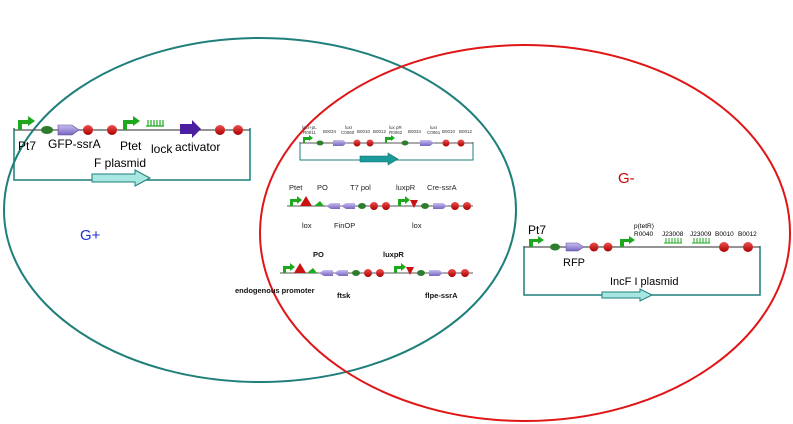 The image size is (793, 424). Describe the element at coordinates (644, 282) in the screenshot. I see `incf-plasmid-title: IncF I plasmid` at that location.